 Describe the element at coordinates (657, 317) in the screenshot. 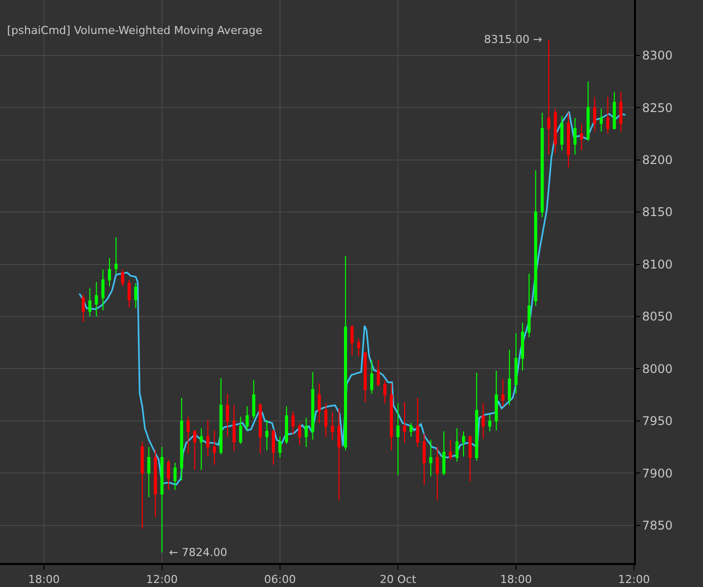

I see `y-tick-label: 8050` at that location.